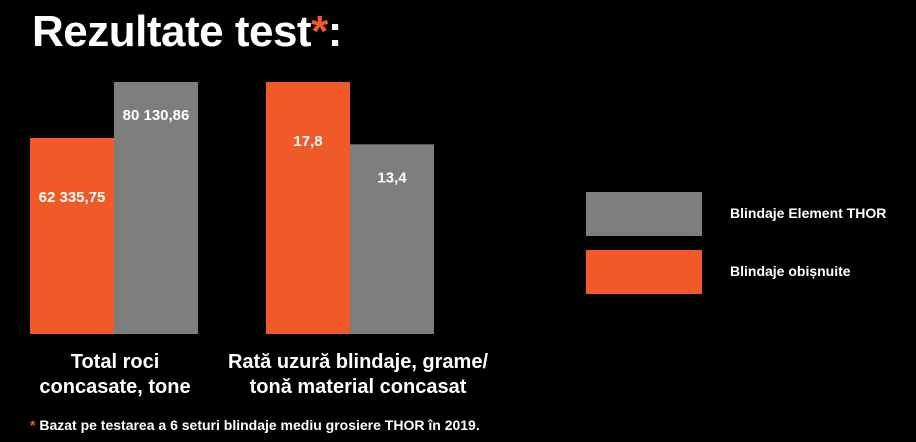 This screenshot has width=916, height=442. What do you see at coordinates (358, 387) in the screenshot?
I see `x-category-label-2-line2: tonă material concasat` at bounding box center [358, 387].